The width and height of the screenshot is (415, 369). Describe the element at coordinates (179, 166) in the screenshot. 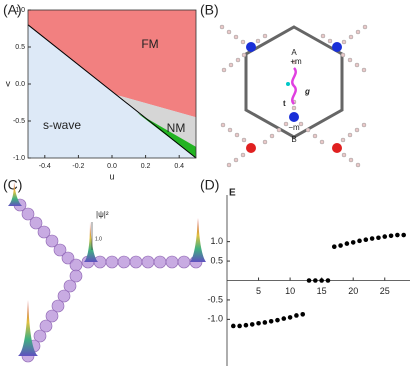

I see `x-tick-label: 0.4` at that location.